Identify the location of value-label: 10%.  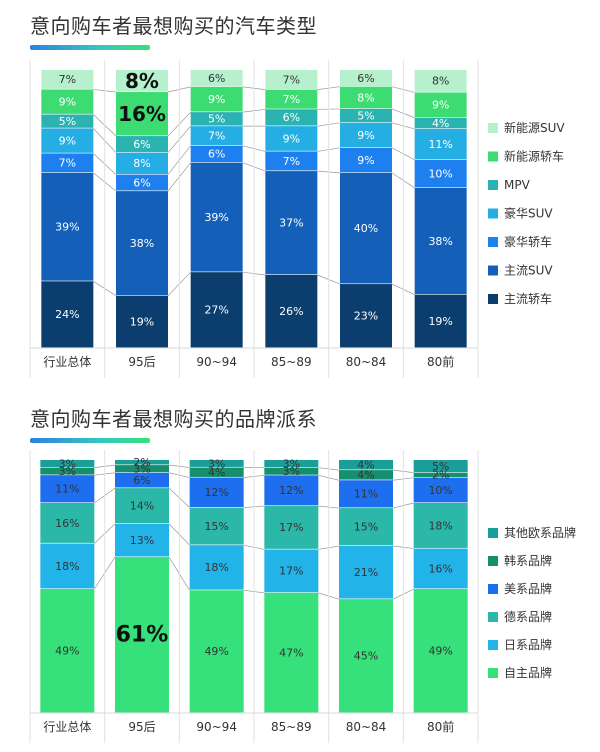
(440, 173).